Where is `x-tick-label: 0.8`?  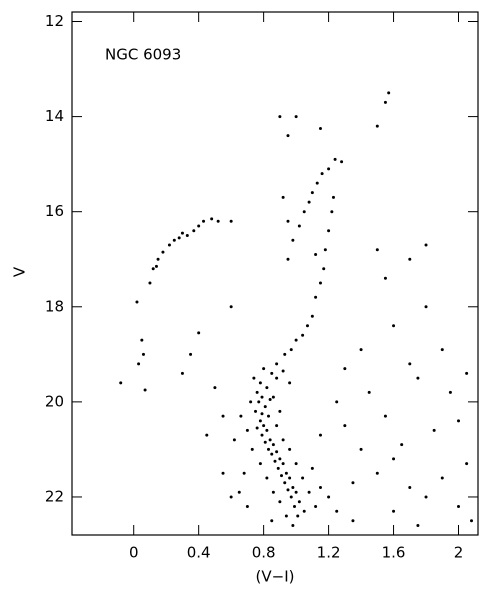
x-tick-label: 0.8 is located at coordinates (264, 553).